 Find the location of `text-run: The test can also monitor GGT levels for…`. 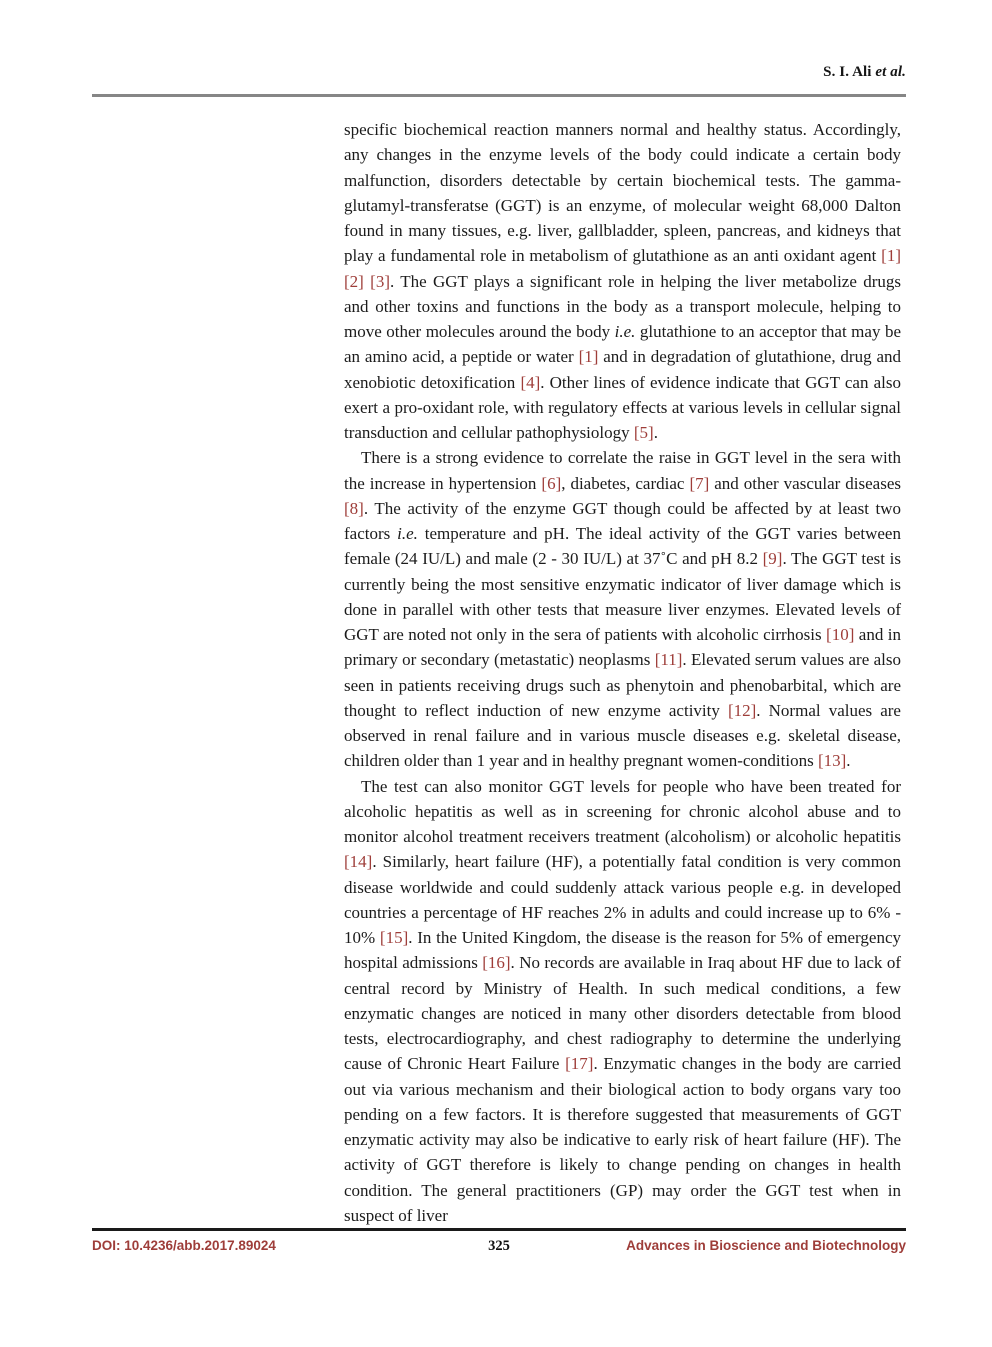

text-run: The test can also monitor GGT levels for… is located at coordinates (622, 811).